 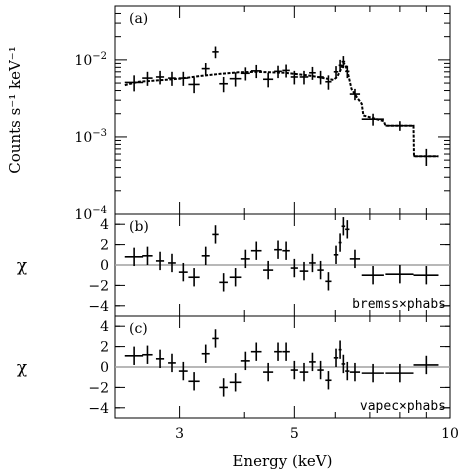 I want to click on x-tick-label: 3, so click(x=179, y=434).